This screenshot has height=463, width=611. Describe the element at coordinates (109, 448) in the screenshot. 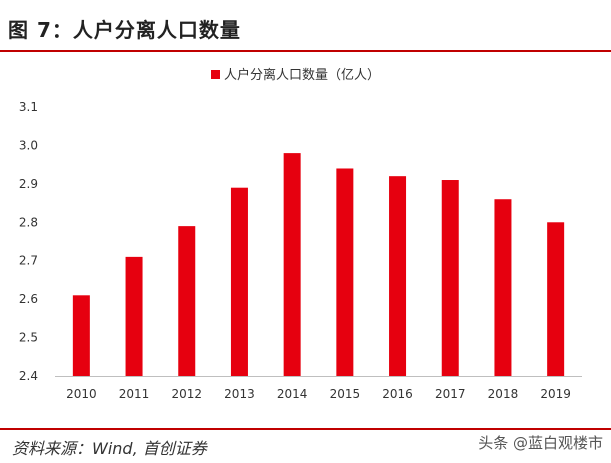

I see `source-note: 资料来源：Wind, 首创证券` at that location.